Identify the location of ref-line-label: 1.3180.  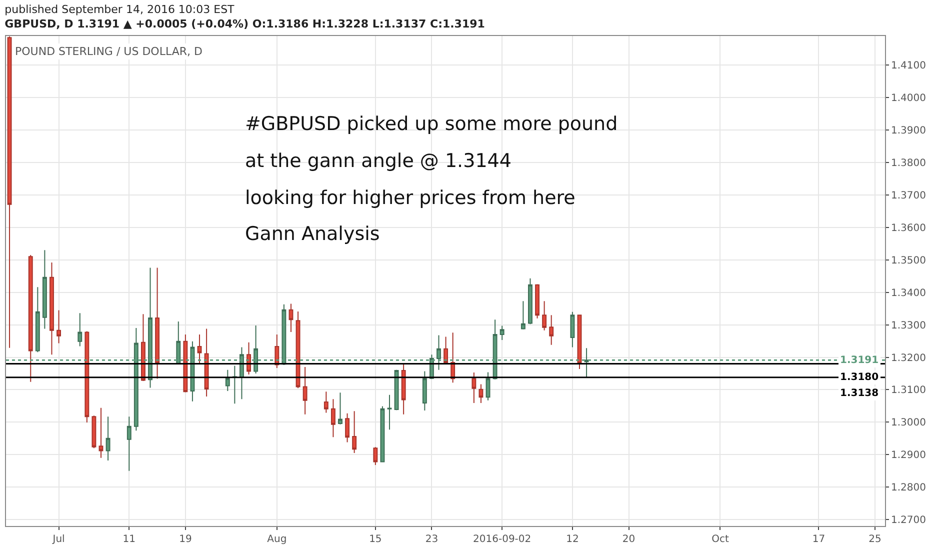
(859, 377).